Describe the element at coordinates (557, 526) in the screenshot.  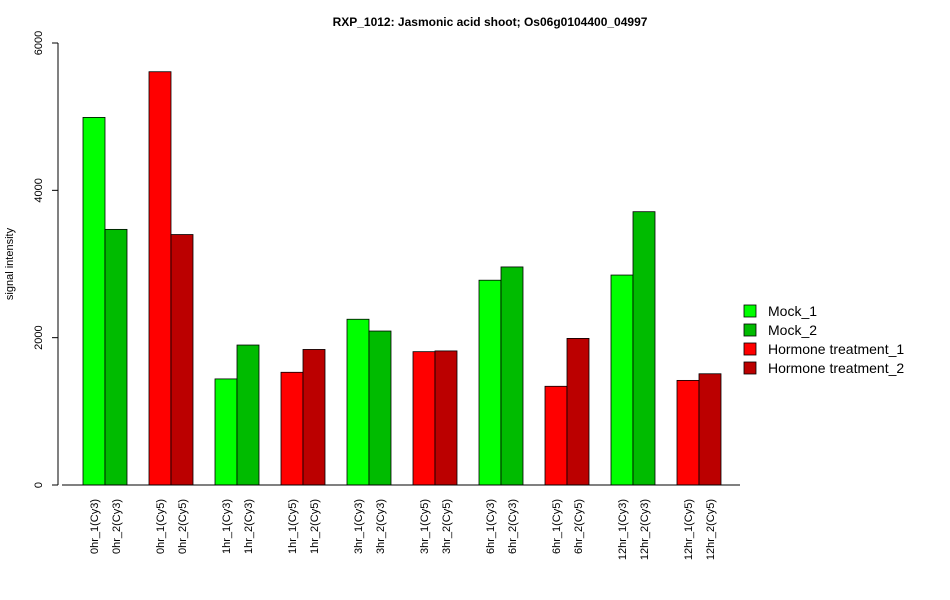
I see `x-tick-label: 6hr_1(Cy5)` at that location.